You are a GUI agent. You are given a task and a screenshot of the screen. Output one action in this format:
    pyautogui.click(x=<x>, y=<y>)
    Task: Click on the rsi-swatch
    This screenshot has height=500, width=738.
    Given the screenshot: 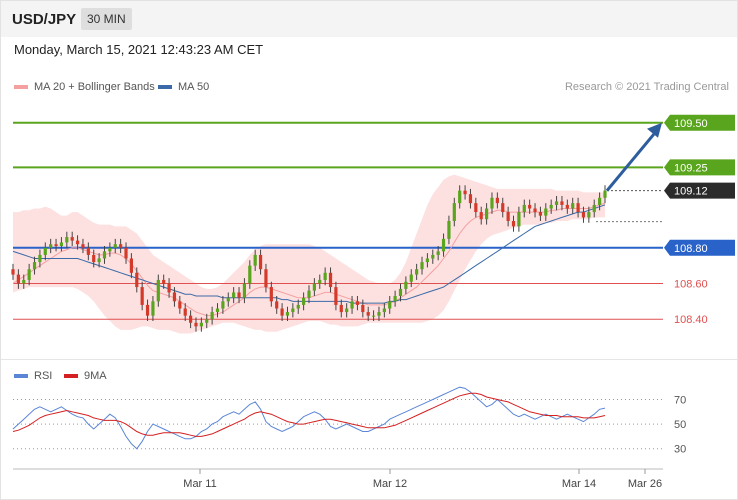 What is the action you would take?
    pyautogui.click(x=21, y=376)
    